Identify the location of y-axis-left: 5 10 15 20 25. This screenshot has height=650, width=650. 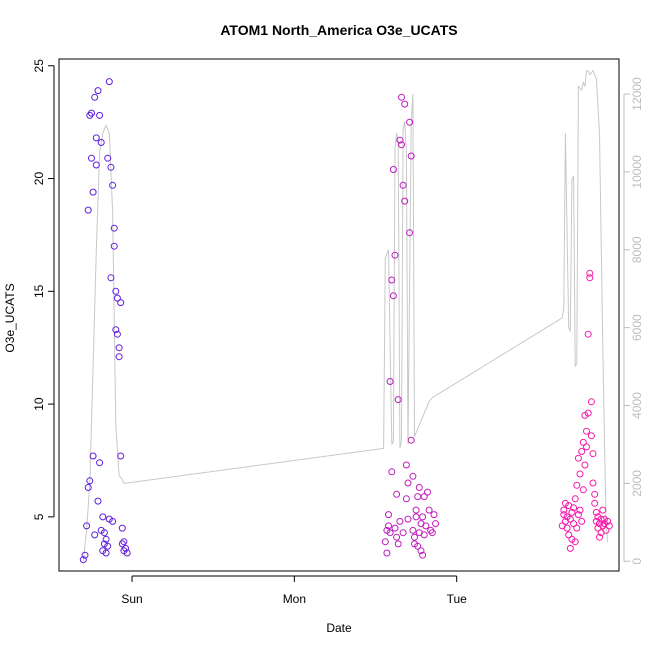
(43, 289).